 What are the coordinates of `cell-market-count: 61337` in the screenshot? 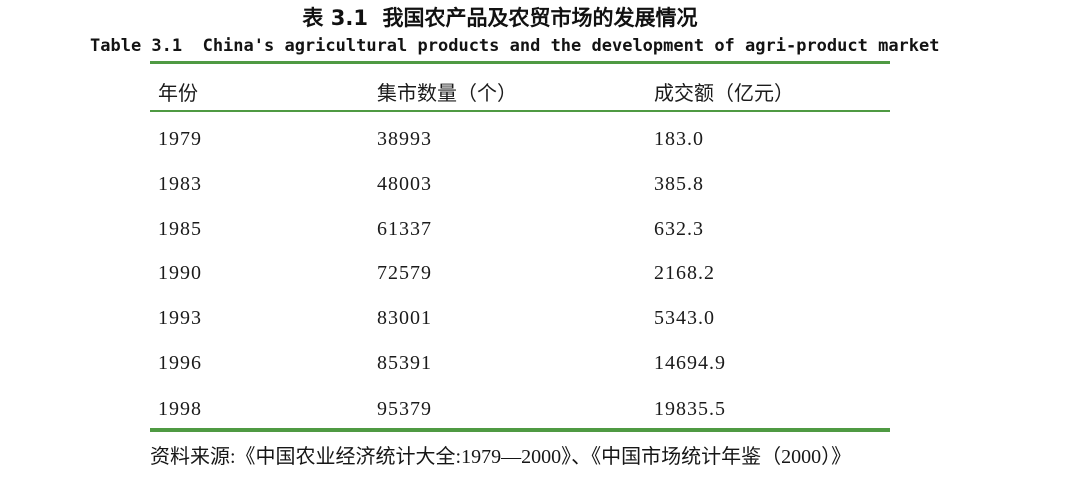 It's located at (404, 229).